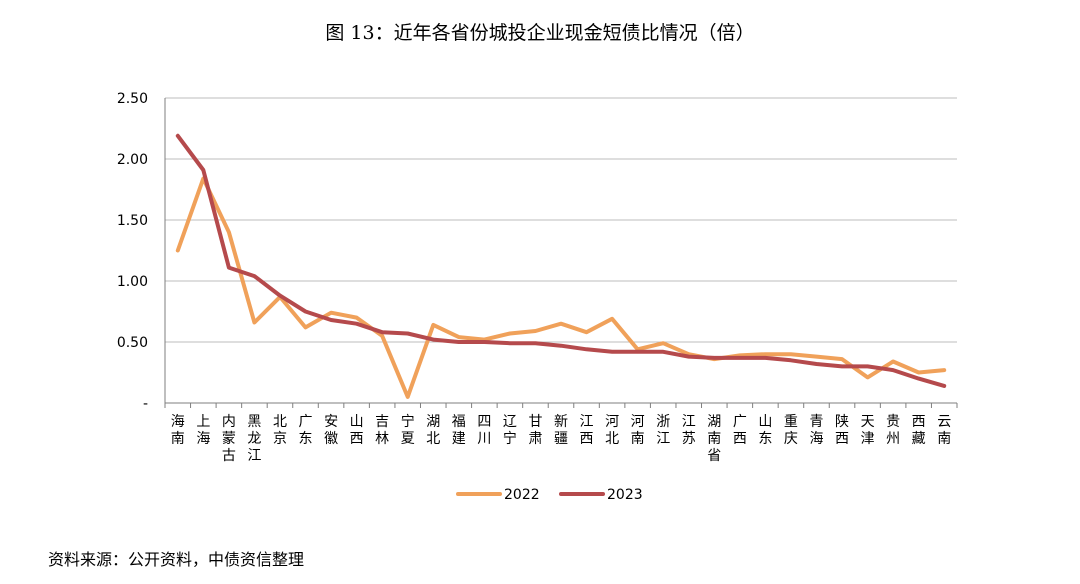  Describe the element at coordinates (145, 404) in the screenshot. I see `y-tick-label: -` at that location.